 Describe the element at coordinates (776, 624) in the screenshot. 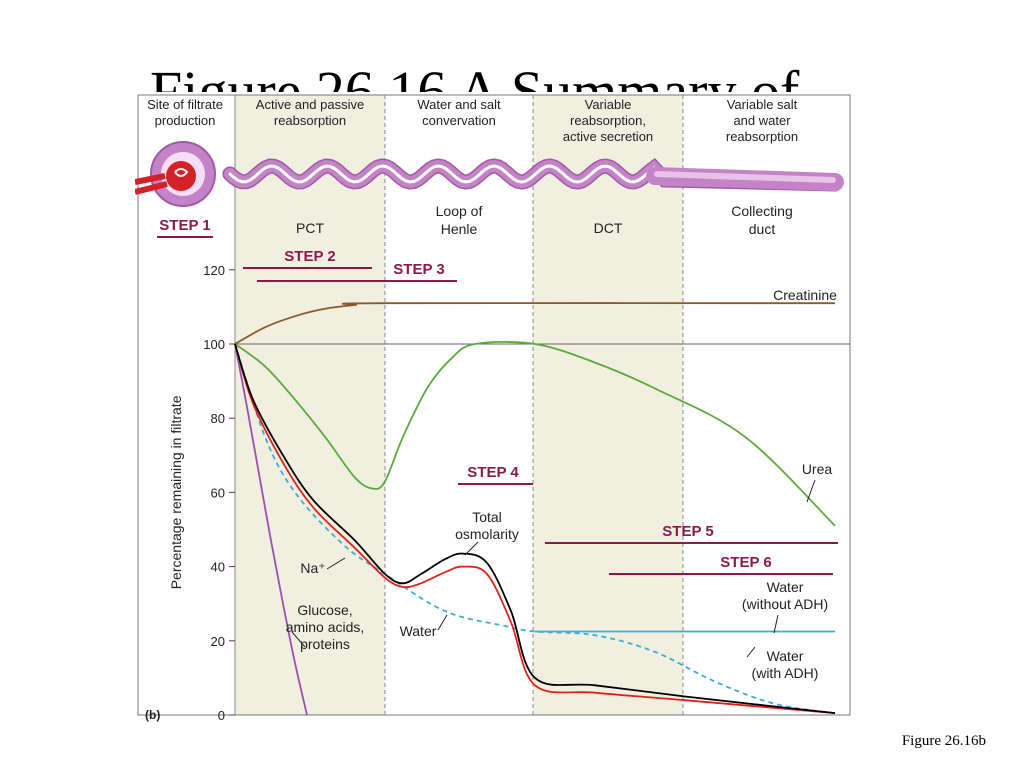

I see `leader-water-without-adh` at that location.